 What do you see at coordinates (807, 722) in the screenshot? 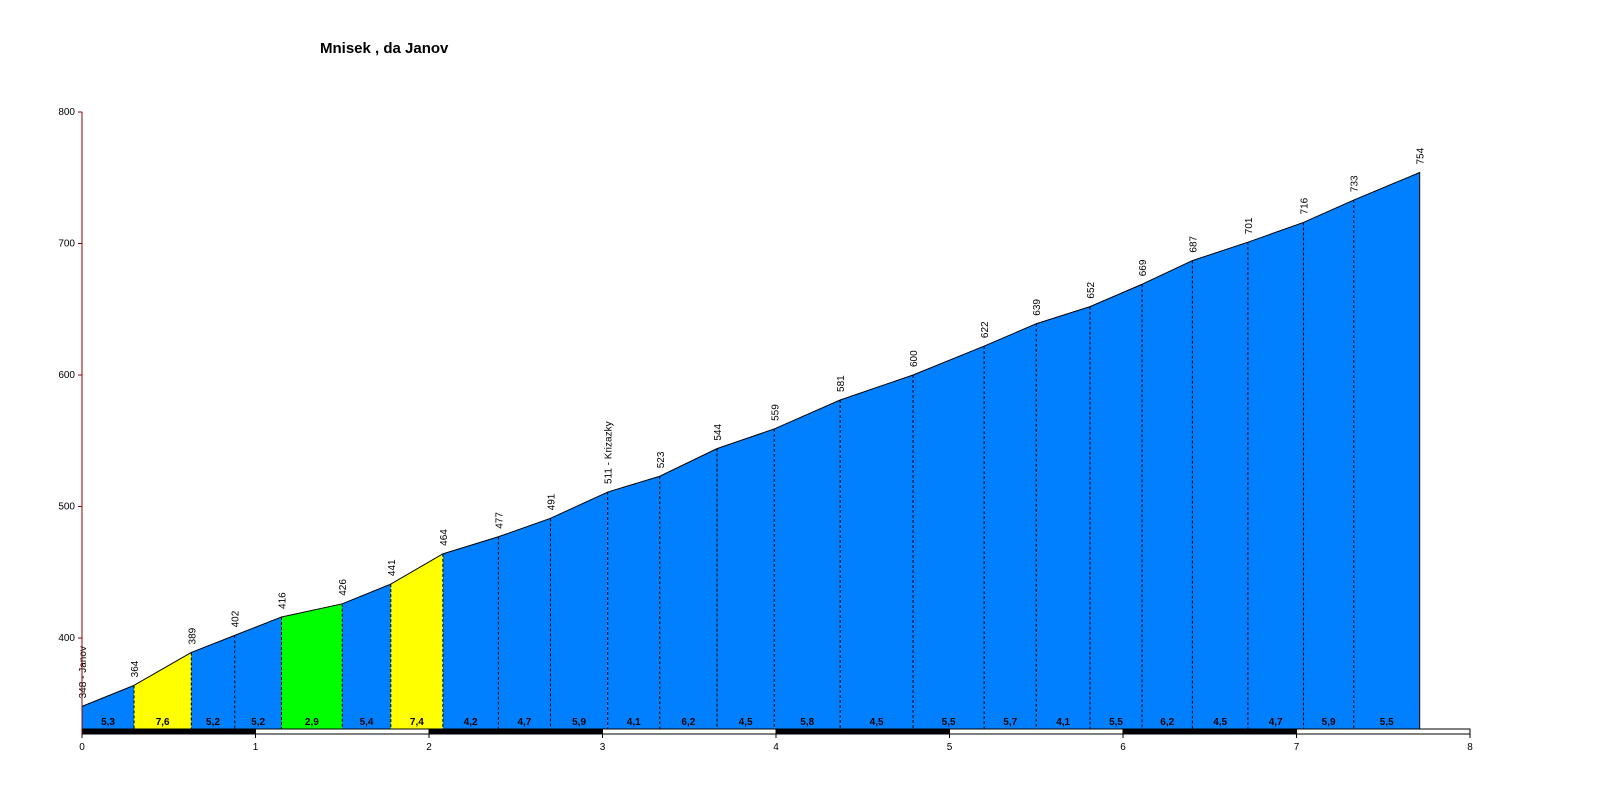
I see `gradient-label: 5,8` at bounding box center [807, 722].